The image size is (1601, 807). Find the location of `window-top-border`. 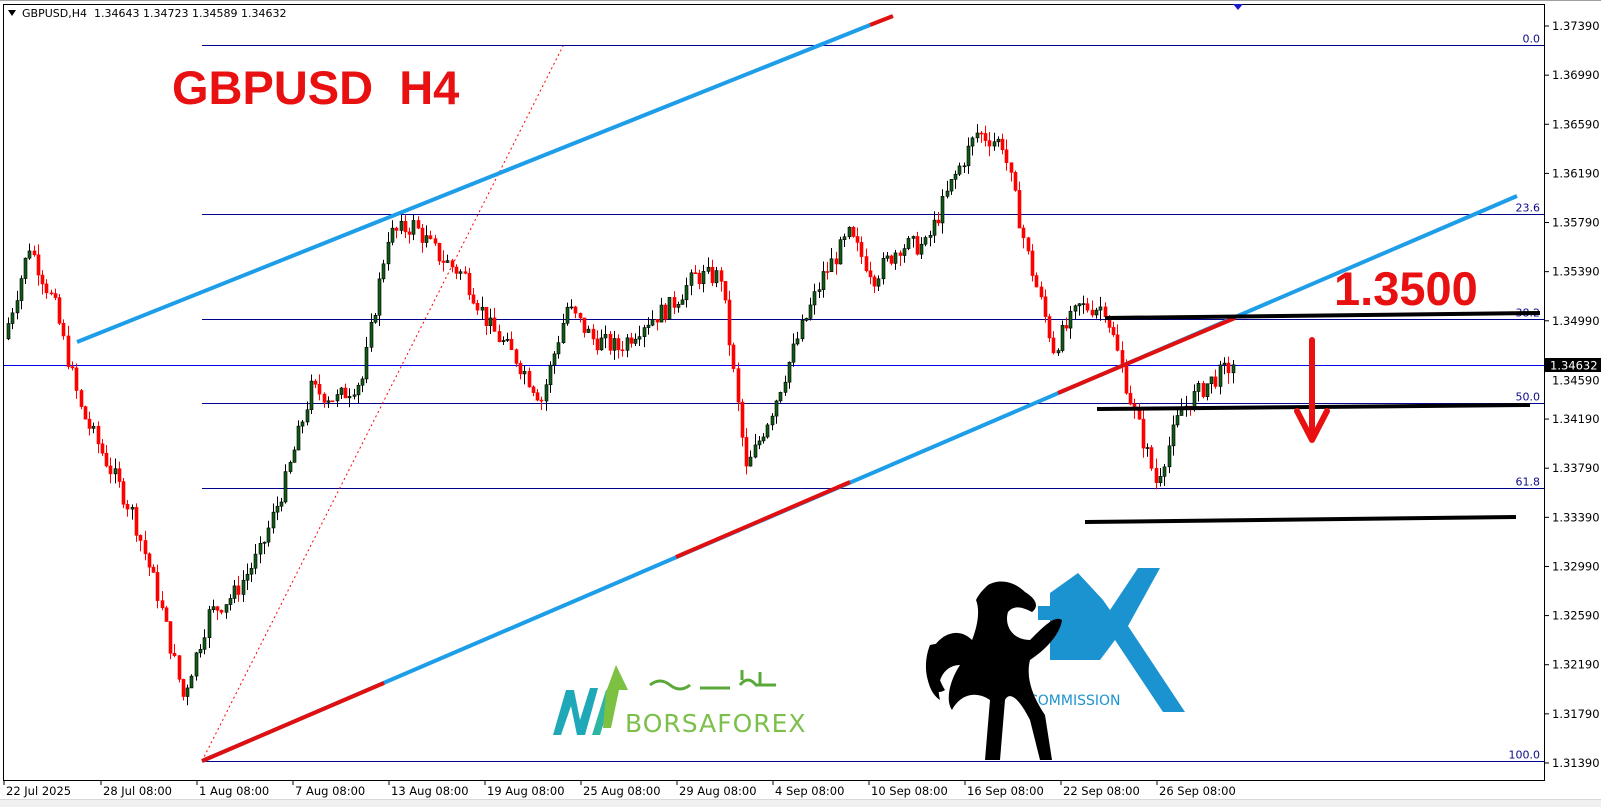

window-top-border is located at coordinates (800, 0).